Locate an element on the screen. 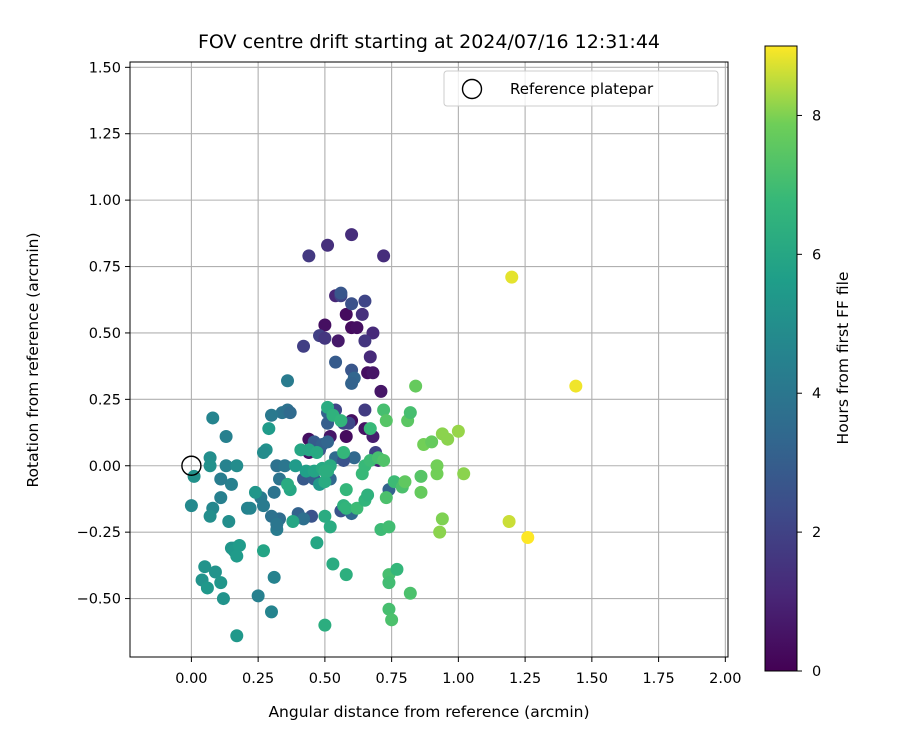  colorbar: 0 2 4 6 8 Hours from first FF file is located at coordinates (808, 362).